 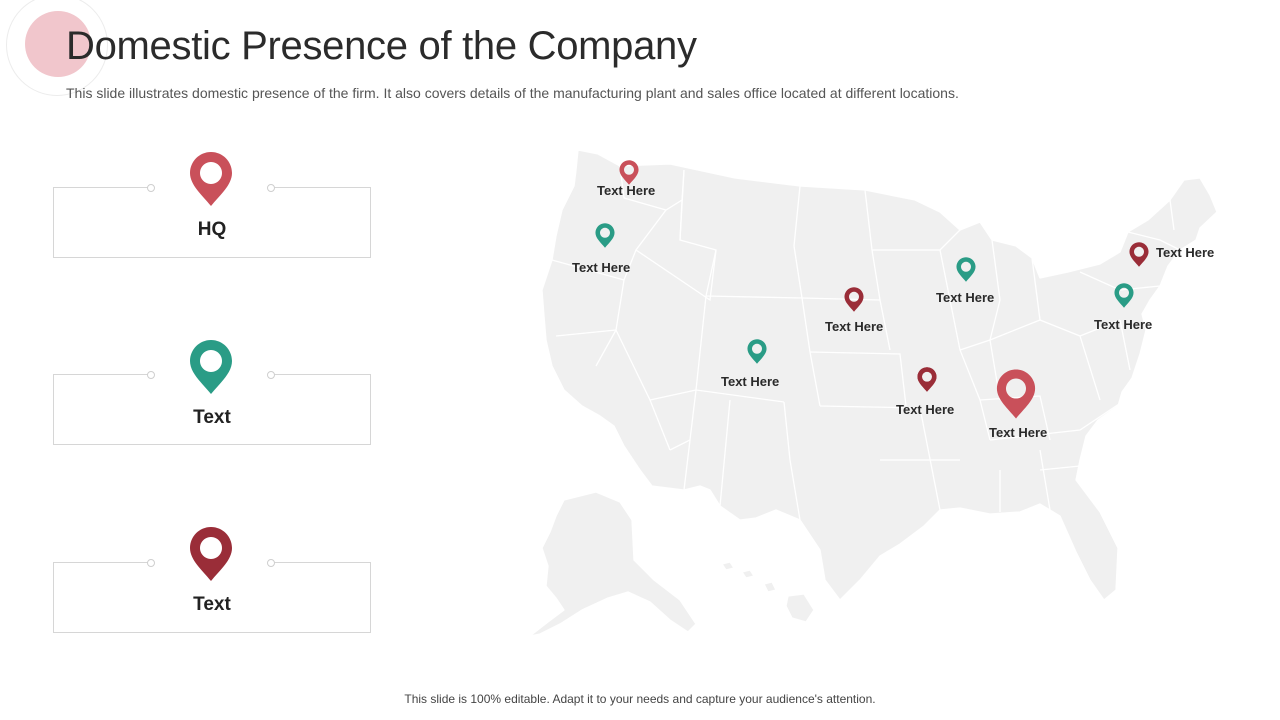 What do you see at coordinates (212, 604) in the screenshot?
I see `legend-label-maroon: Text` at bounding box center [212, 604].